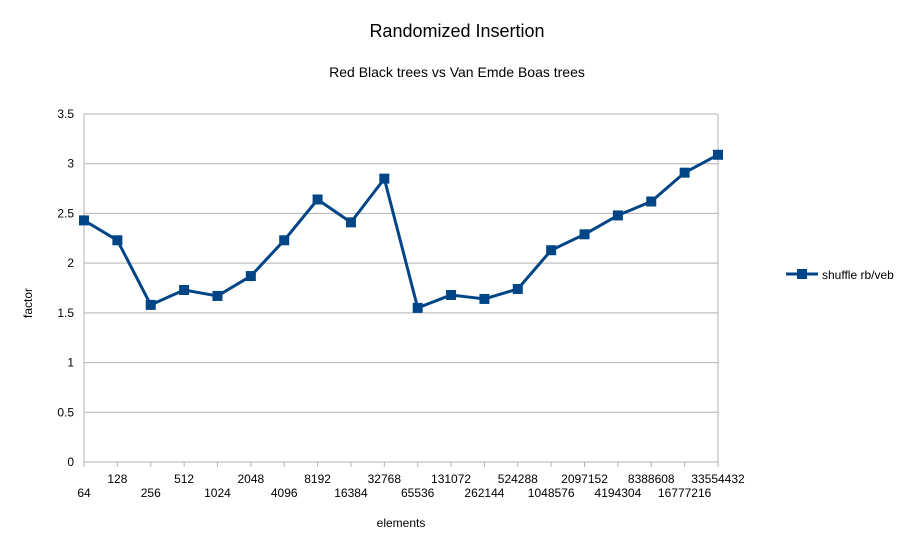 The height and width of the screenshot is (555, 913). I want to click on legend: shuffle rb/veb, so click(840, 275).